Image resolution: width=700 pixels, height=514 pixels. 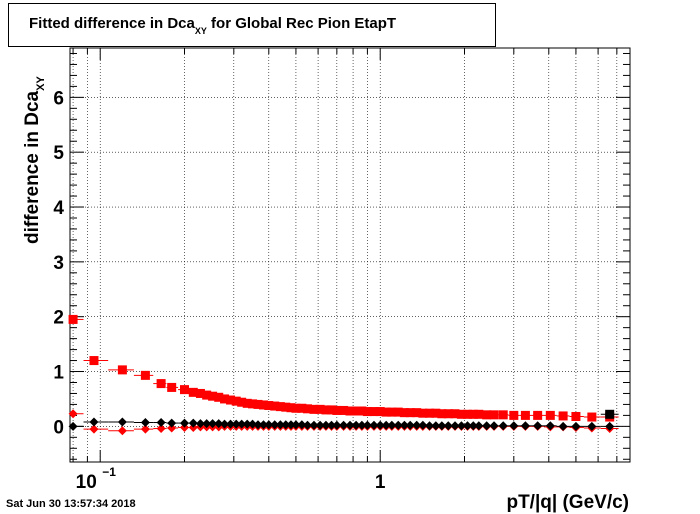 What do you see at coordinates (301, 23) in the screenshot?
I see `title-rest: for Global Rec Pion EtapT` at bounding box center [301, 23].